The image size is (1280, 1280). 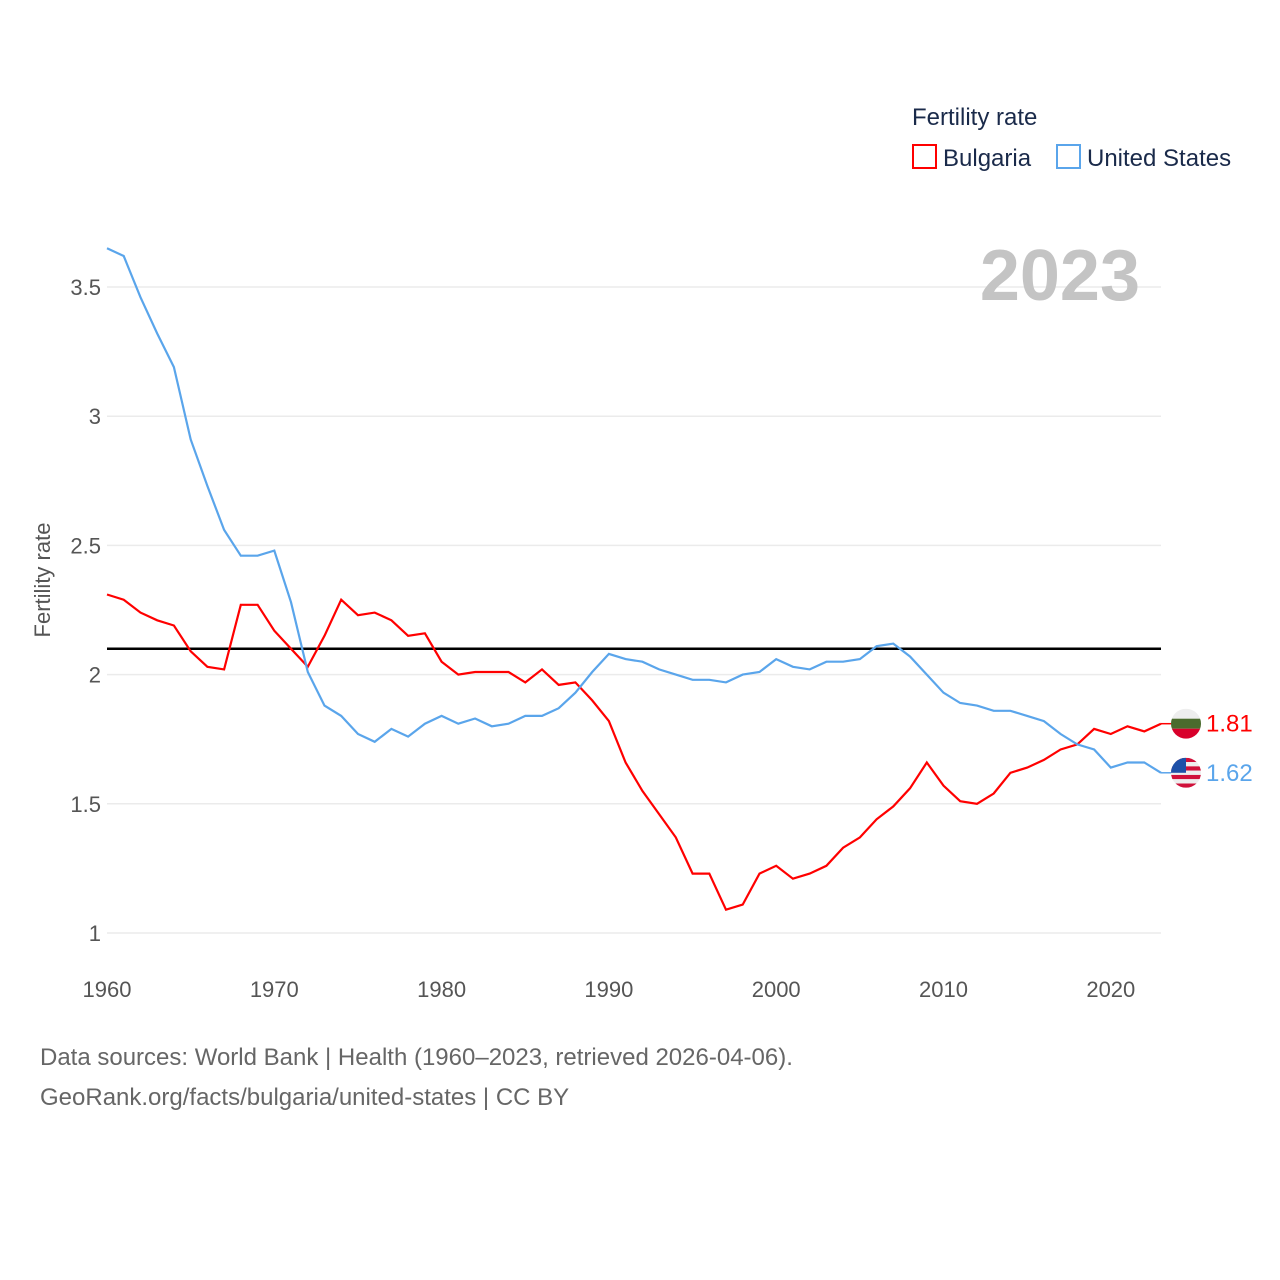 What do you see at coordinates (924, 156) in the screenshot?
I see `legend-swatch-bulgaria` at bounding box center [924, 156].